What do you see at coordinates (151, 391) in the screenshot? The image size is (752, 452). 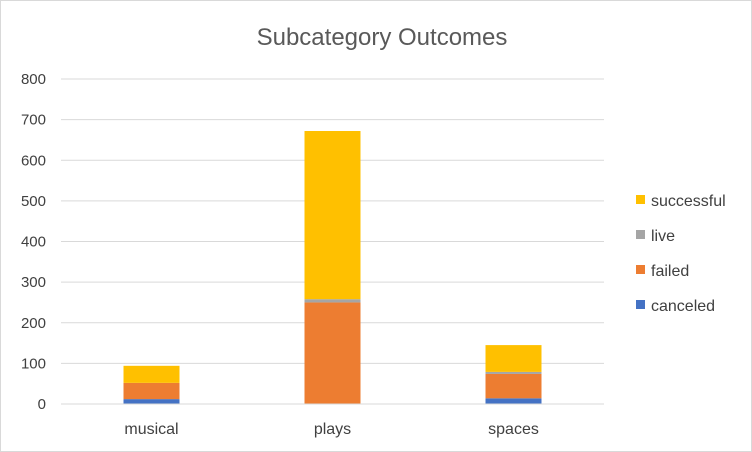 I see `bar-segment-musical-failed` at bounding box center [151, 391].